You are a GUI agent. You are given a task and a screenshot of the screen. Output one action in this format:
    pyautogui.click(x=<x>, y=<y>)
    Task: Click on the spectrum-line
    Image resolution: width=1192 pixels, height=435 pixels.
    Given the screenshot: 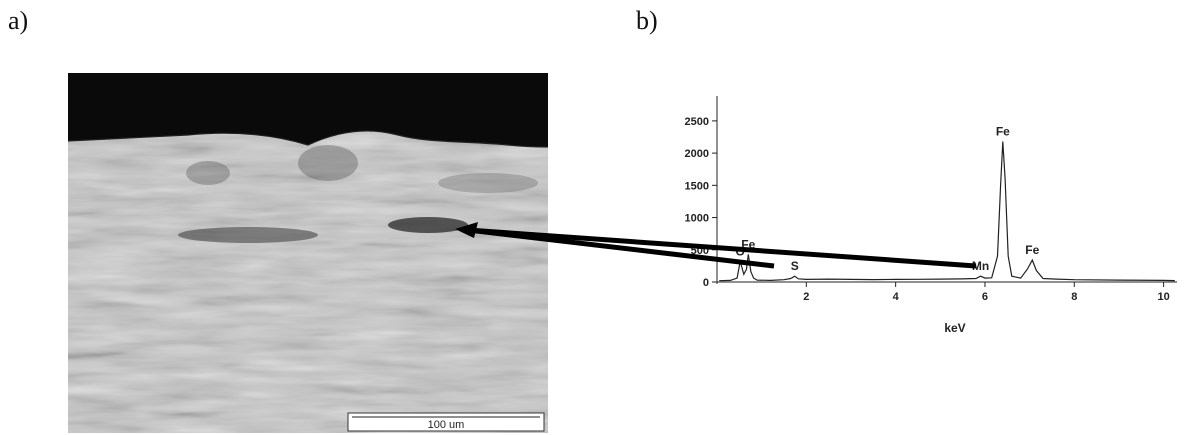 What is the action you would take?
    pyautogui.click(x=947, y=211)
    